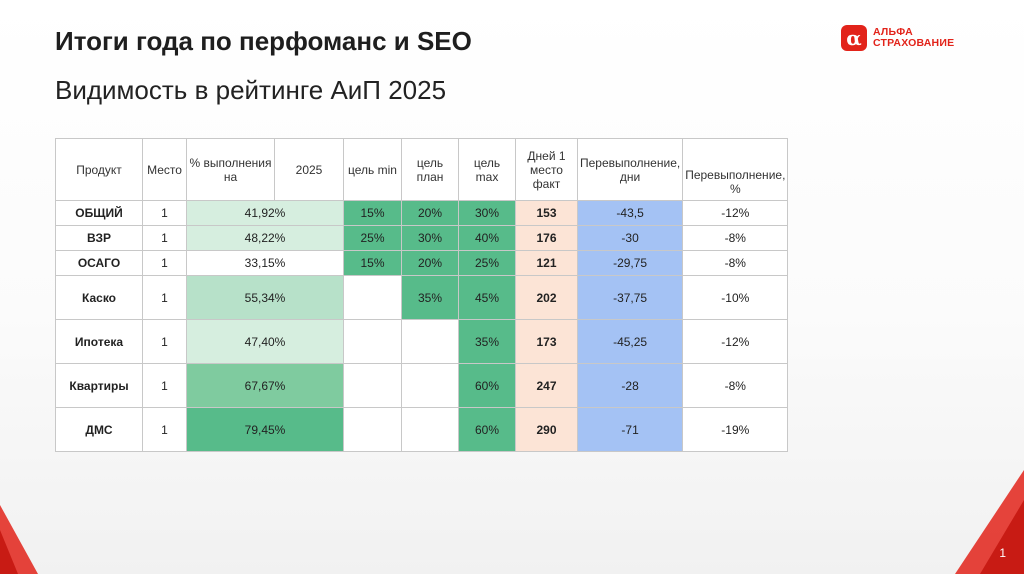  What do you see at coordinates (487, 297) in the screenshot?
I see `cell-max: 45%` at bounding box center [487, 297].